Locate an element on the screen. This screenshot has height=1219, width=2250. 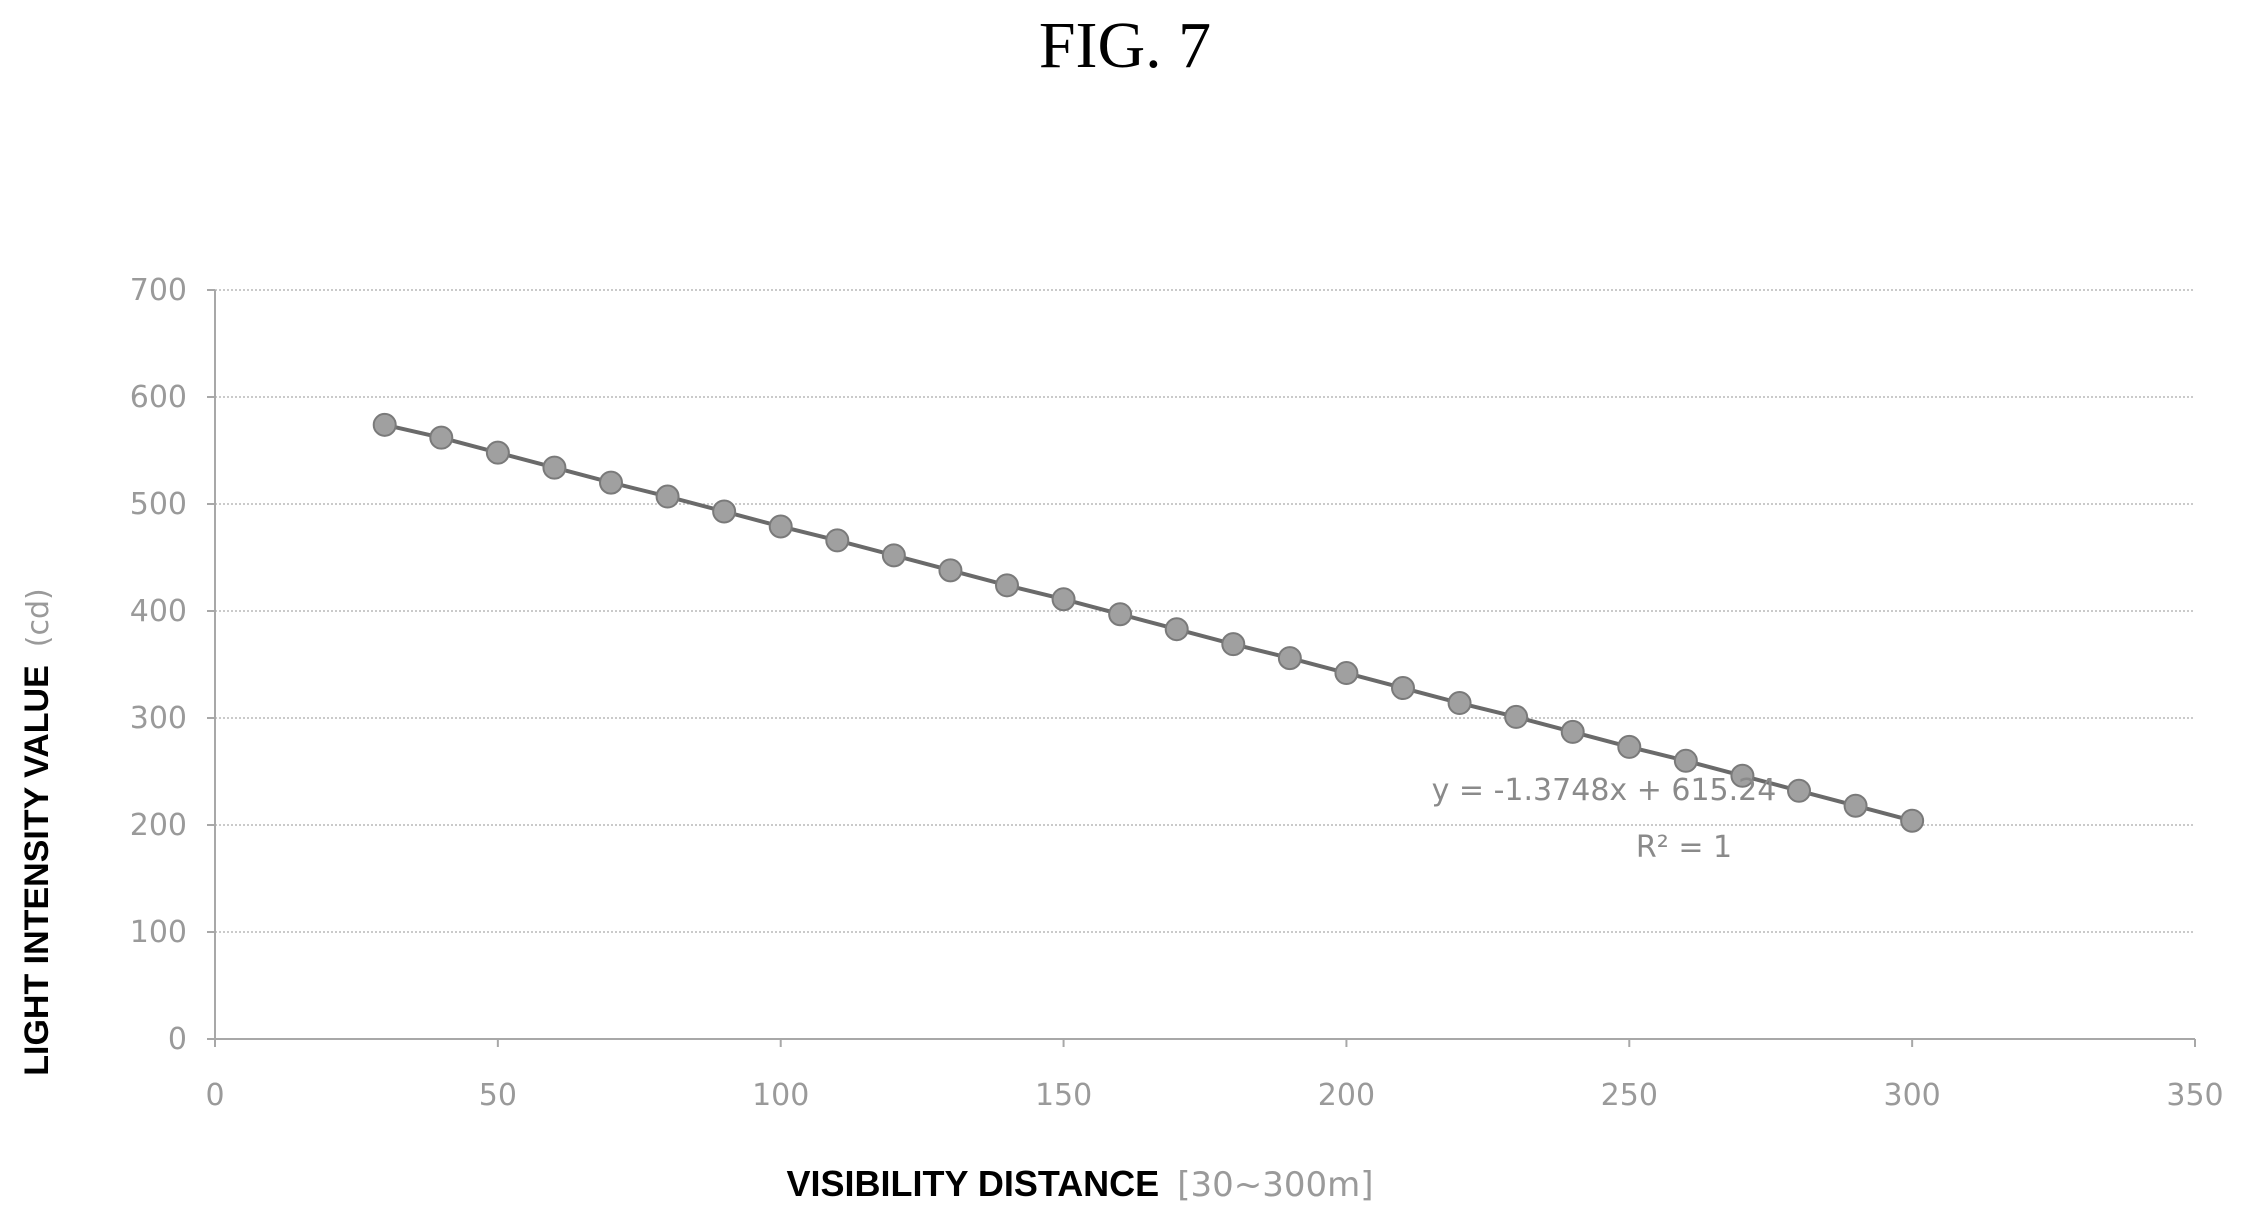
y-tick-label: 100 is located at coordinates (158, 932).